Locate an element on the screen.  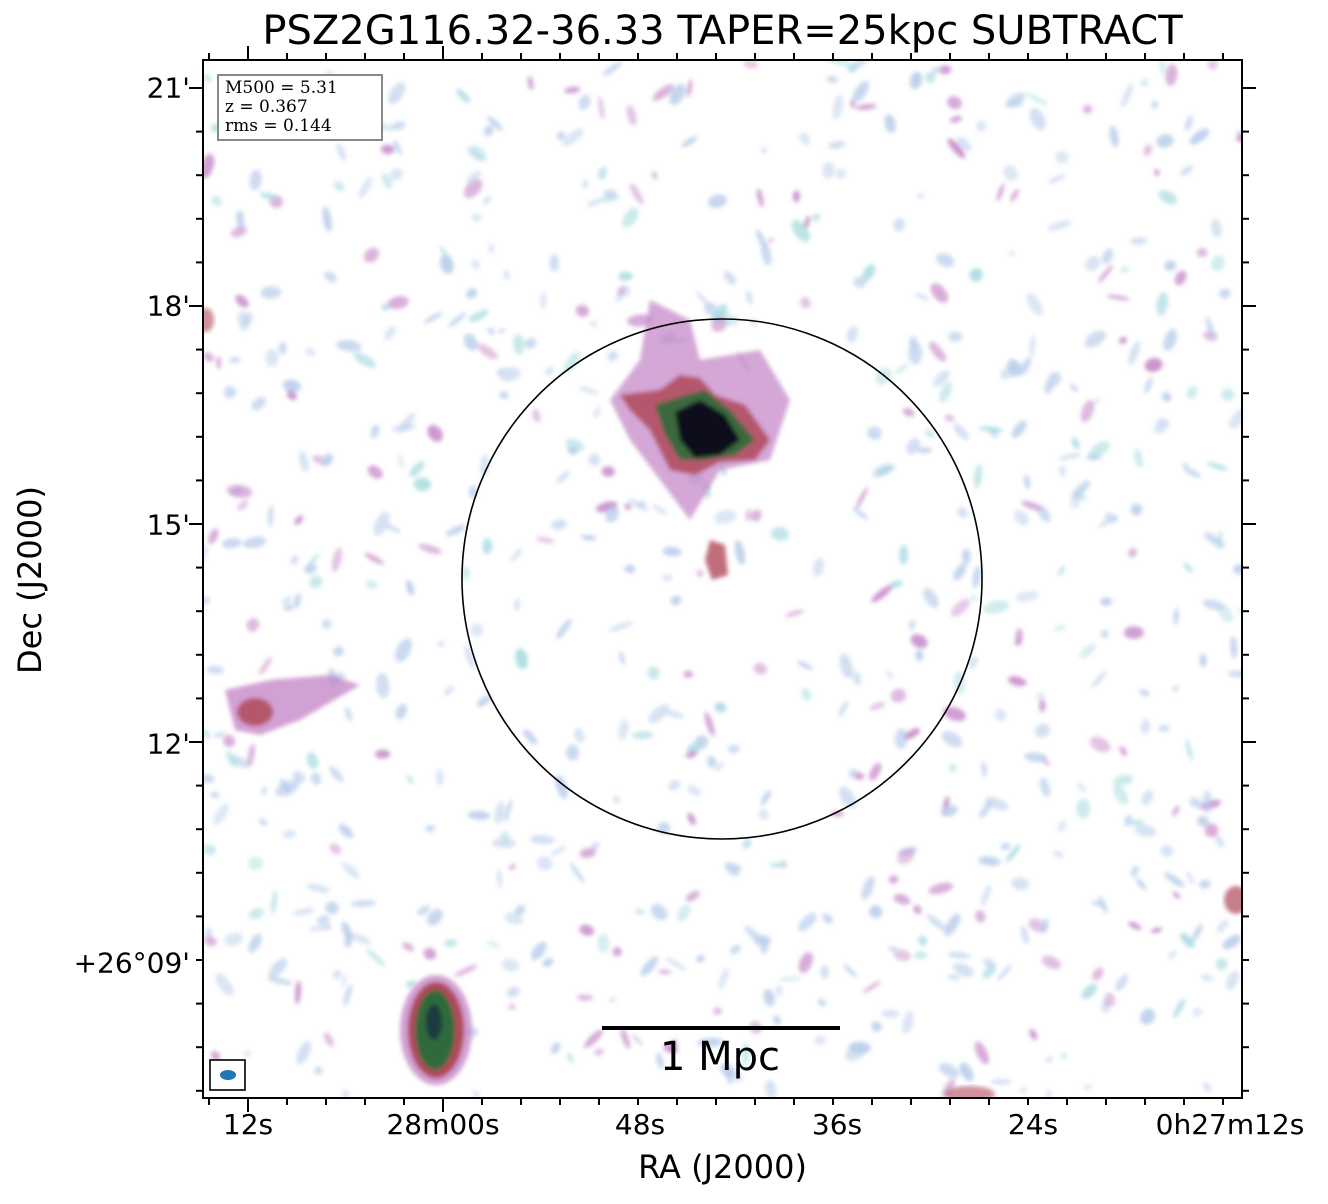
scale-bar-label: 1 Mpc is located at coordinates (720, 1057).